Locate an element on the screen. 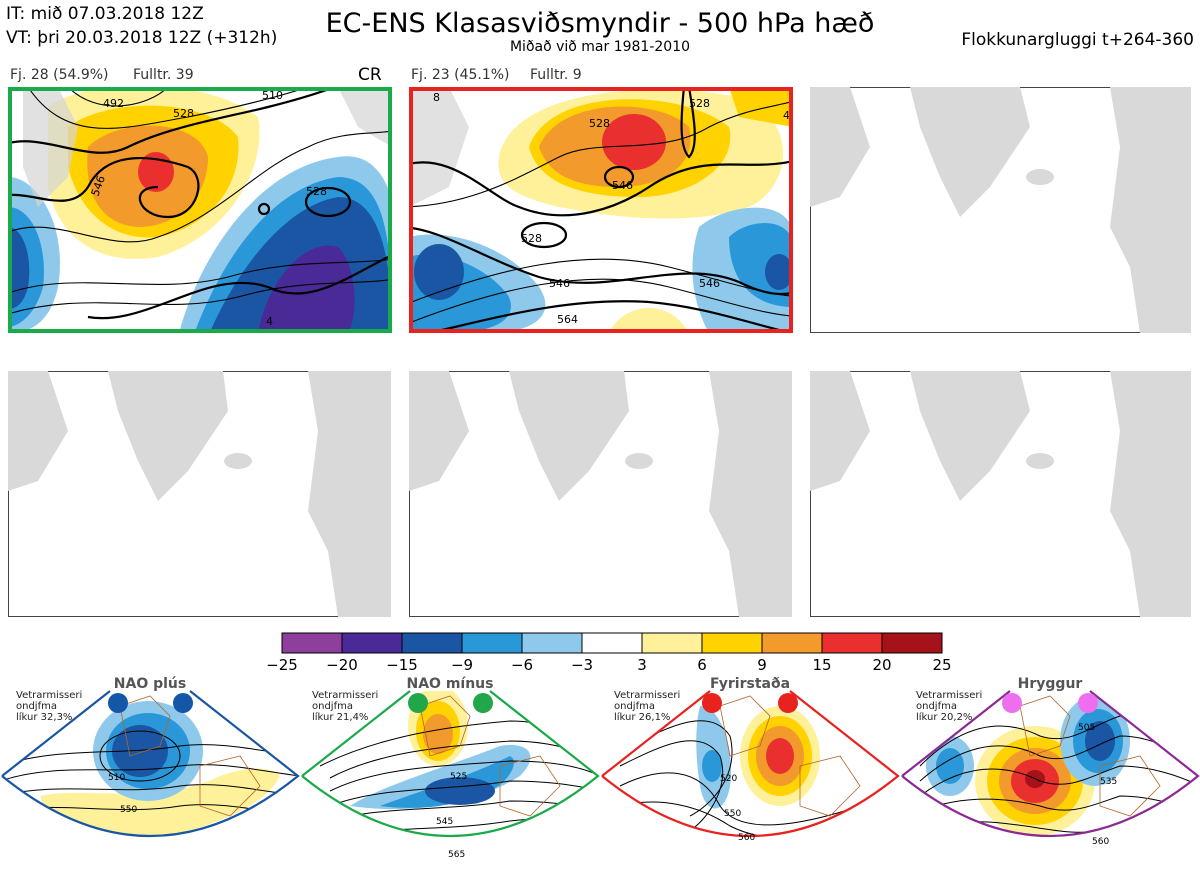 This screenshot has height=871, width=1200. page-title: EC-ENS Klasasviðsmyndir - 500 hPa hæð is located at coordinates (600, 23).